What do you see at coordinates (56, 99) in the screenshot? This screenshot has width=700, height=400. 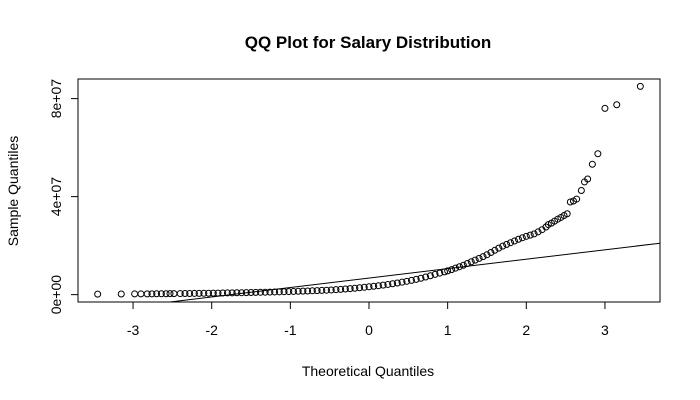 I see `y-tick-label: 8e+07` at bounding box center [56, 99].